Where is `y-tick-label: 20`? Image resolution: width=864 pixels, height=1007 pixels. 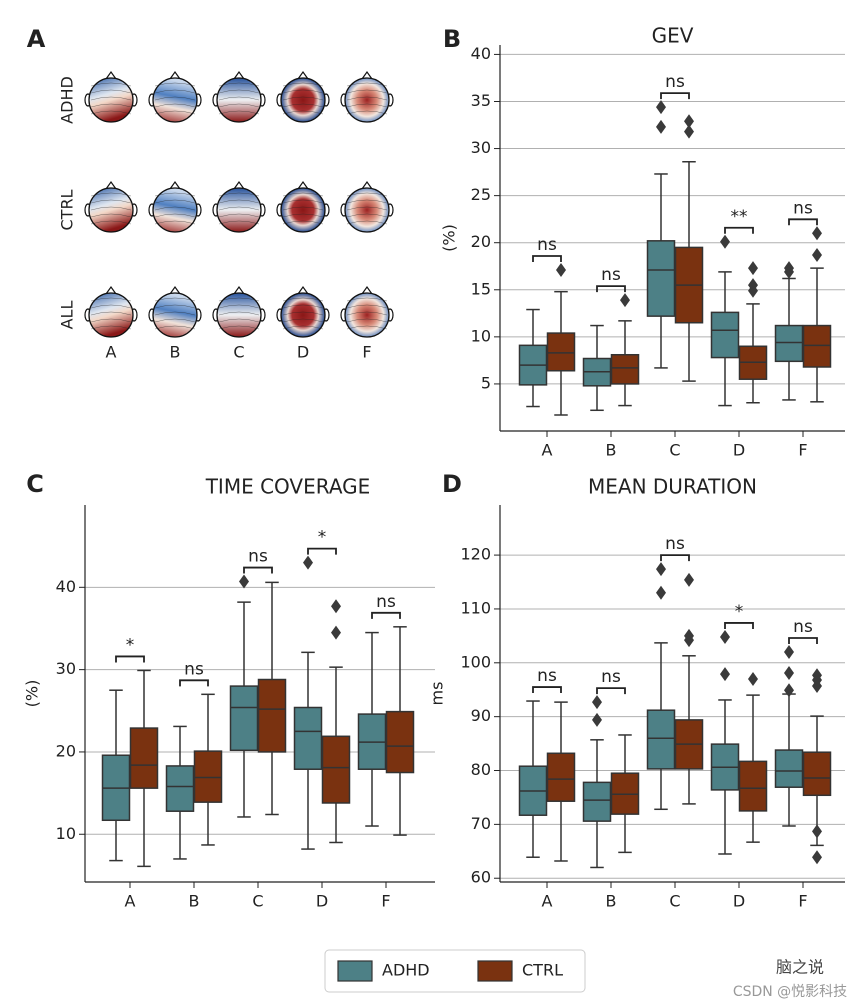 y-tick-label: 20 is located at coordinates (66, 750).